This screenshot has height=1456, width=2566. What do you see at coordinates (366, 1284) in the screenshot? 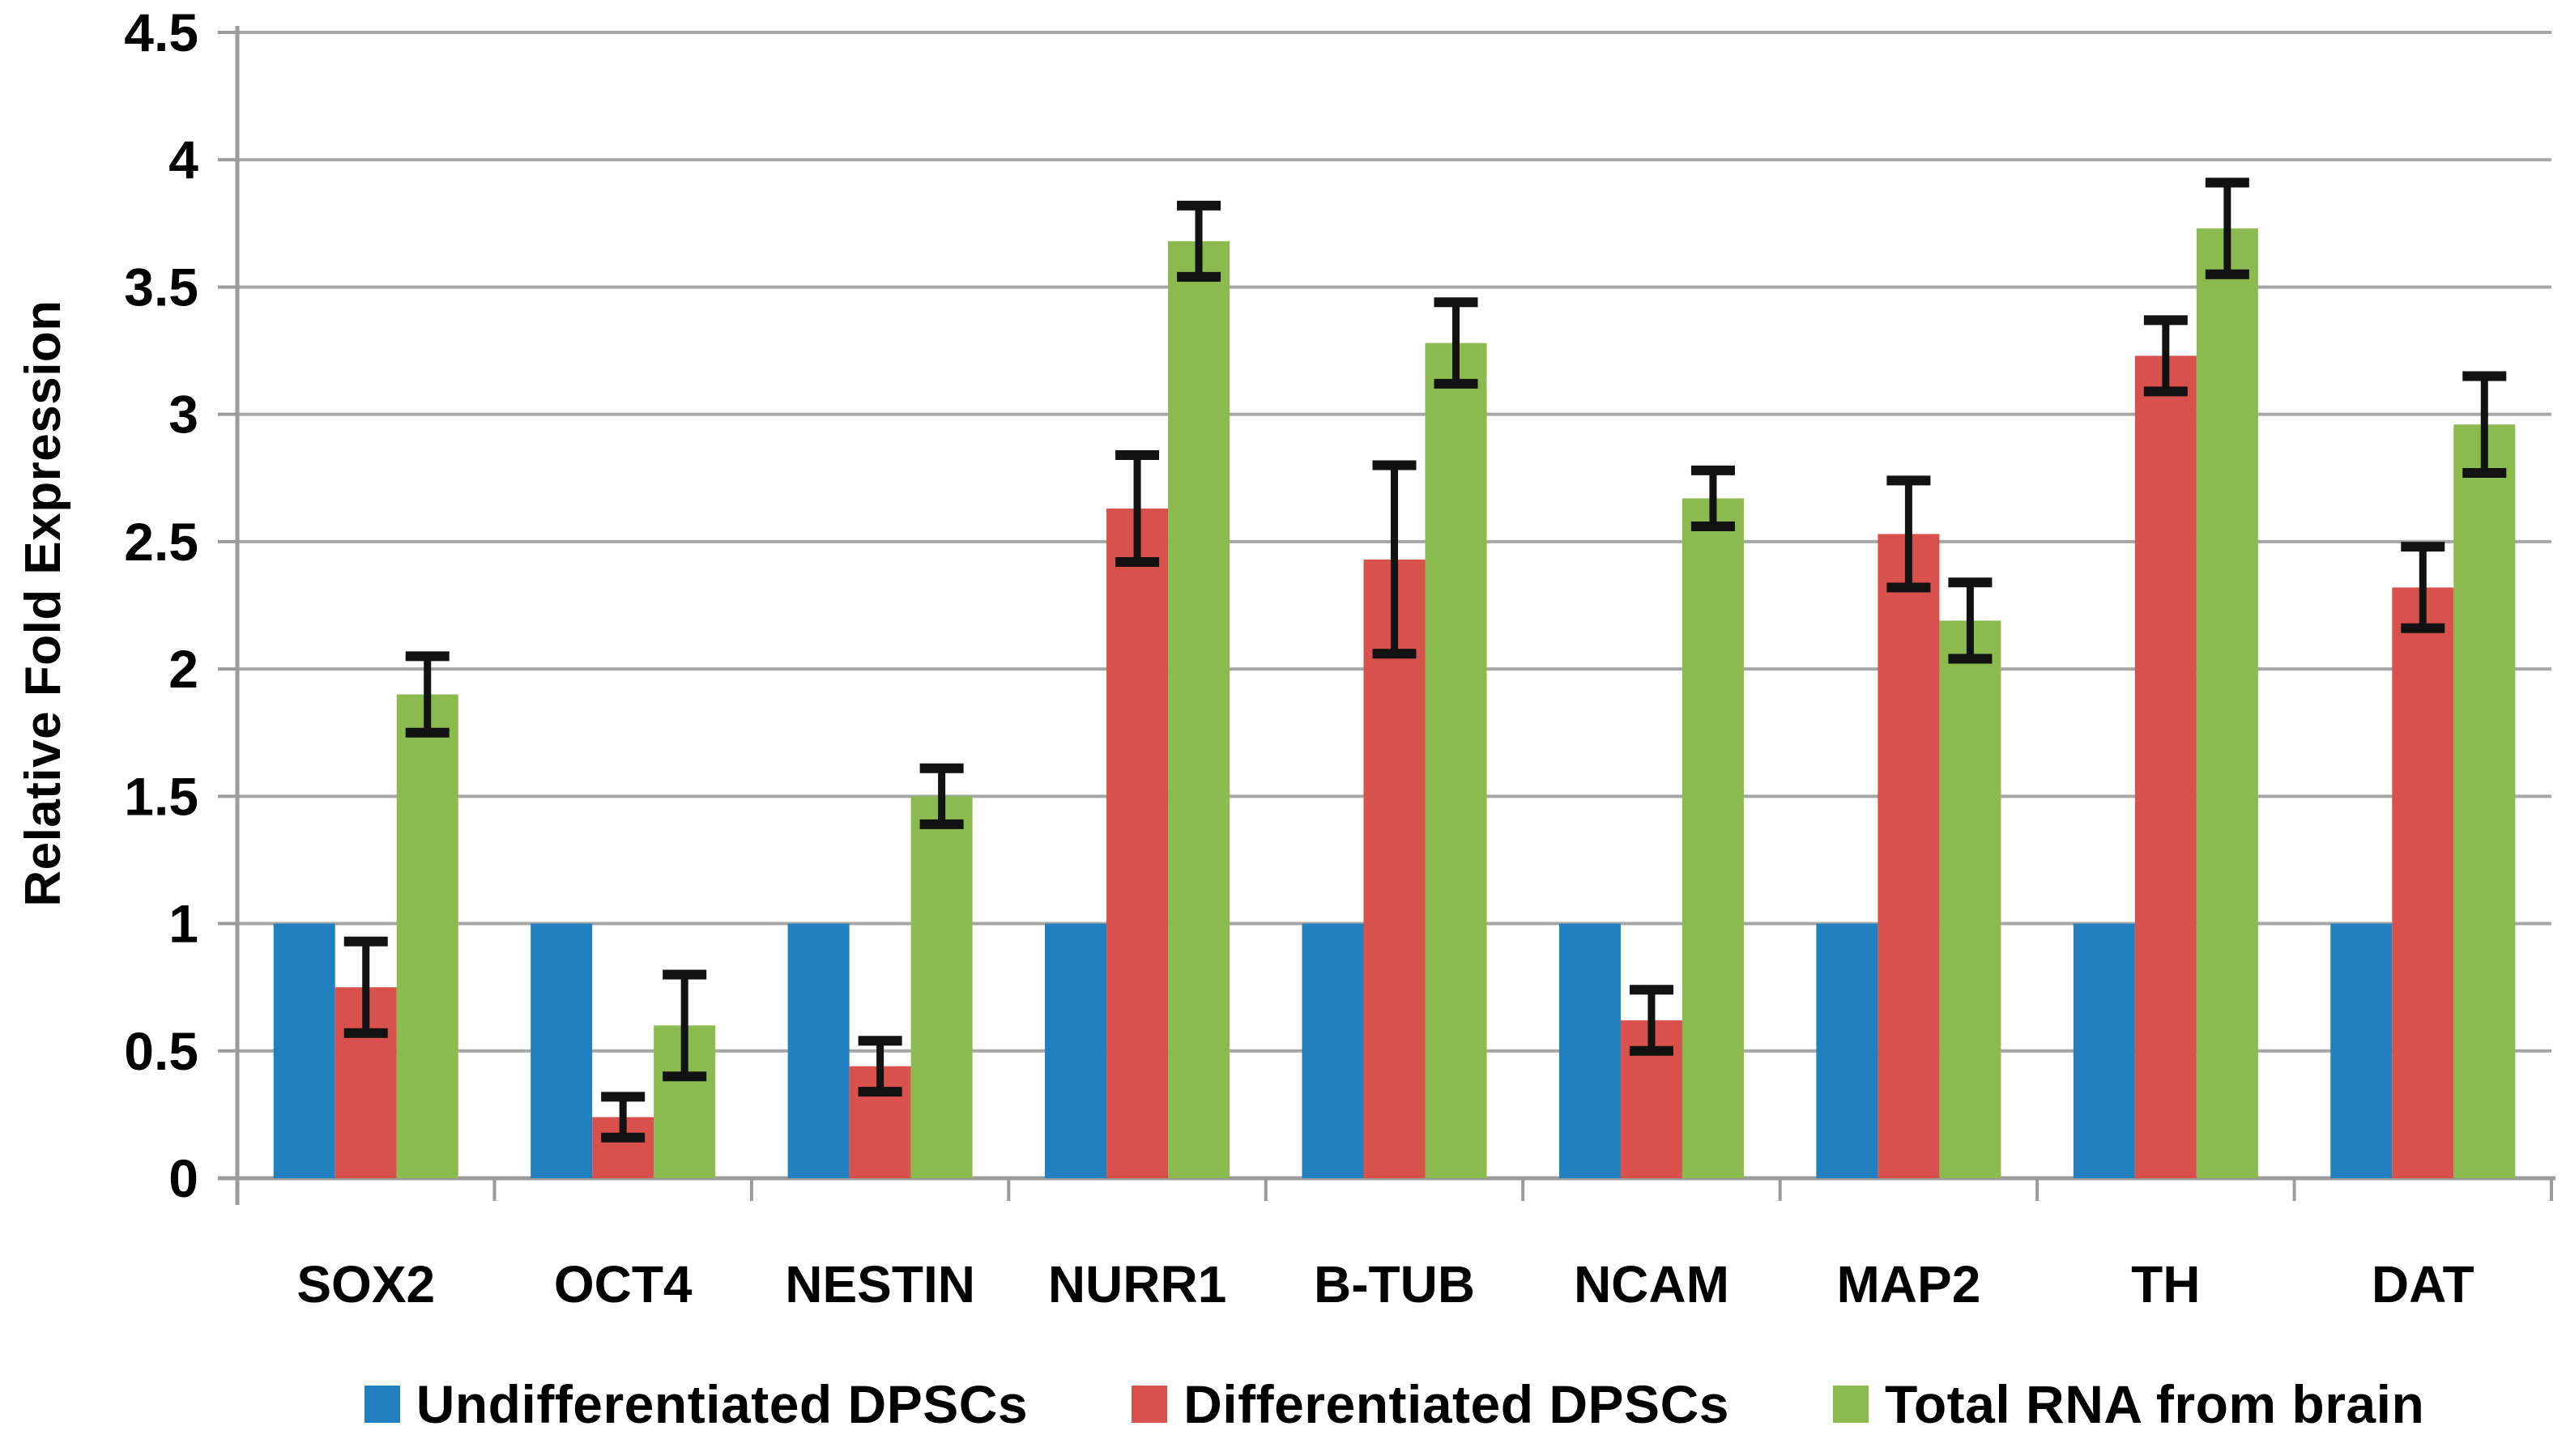
I see `x-category-label-sox2: SOX2` at bounding box center [366, 1284].